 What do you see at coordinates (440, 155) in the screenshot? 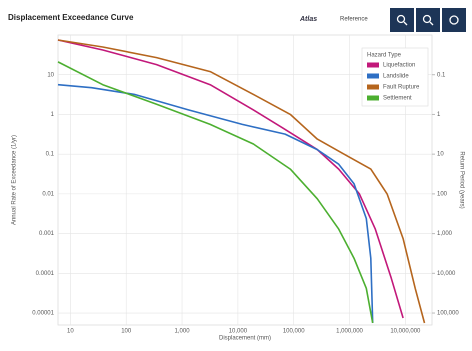
I see `y2-tick-label: 10` at bounding box center [440, 155].